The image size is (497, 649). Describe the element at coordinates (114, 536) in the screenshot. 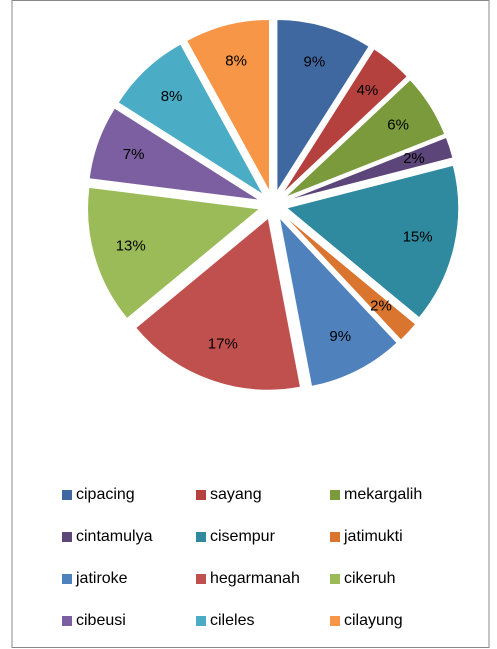

I see `legend-label: cintamulya` at that location.